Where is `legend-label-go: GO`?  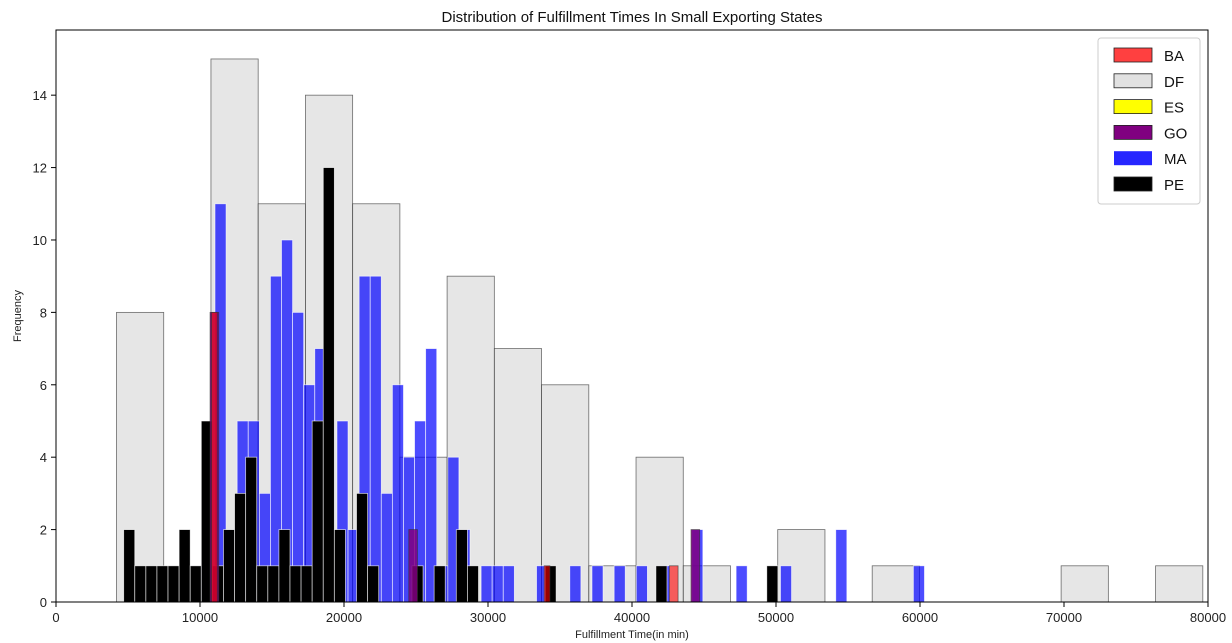 legend-label-go: GO is located at coordinates (1175, 133).